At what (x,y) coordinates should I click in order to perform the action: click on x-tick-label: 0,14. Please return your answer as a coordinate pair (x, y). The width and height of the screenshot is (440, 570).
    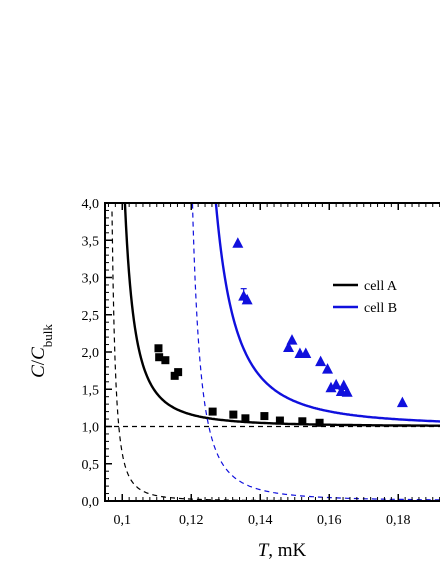
    Looking at the image, I should click on (260, 520).